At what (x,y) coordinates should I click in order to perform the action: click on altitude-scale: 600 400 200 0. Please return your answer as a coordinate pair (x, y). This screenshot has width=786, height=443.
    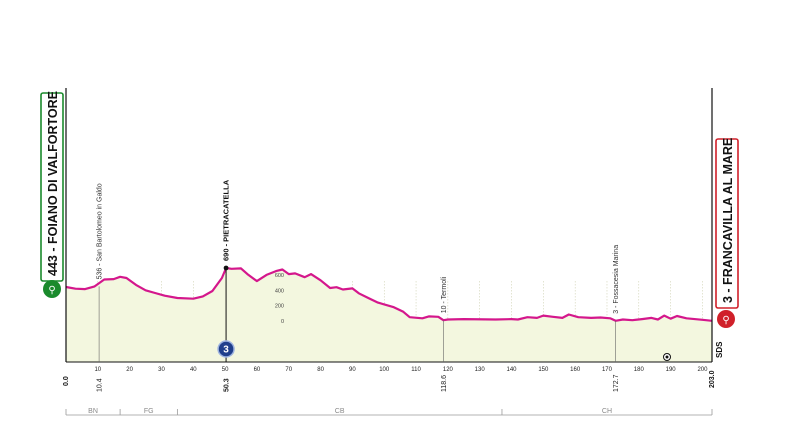
    Looking at the image, I should click on (279, 299).